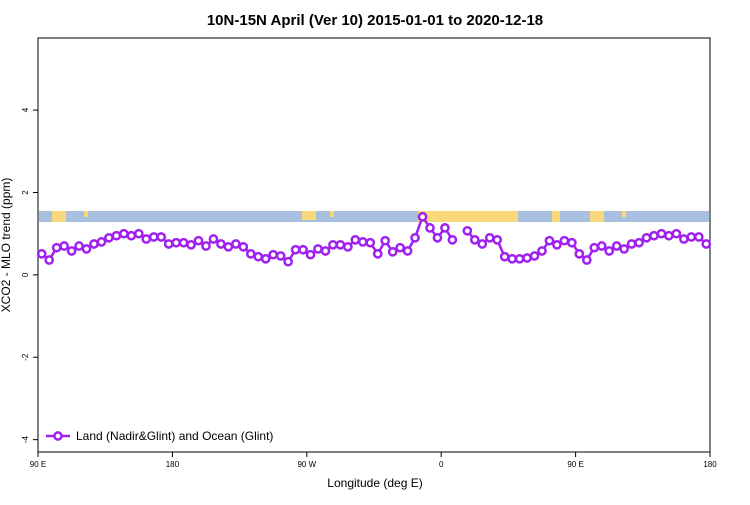 The width and height of the screenshot is (750, 505). What do you see at coordinates (25, 274) in the screenshot?
I see `y-tick-label: 0` at bounding box center [25, 274].